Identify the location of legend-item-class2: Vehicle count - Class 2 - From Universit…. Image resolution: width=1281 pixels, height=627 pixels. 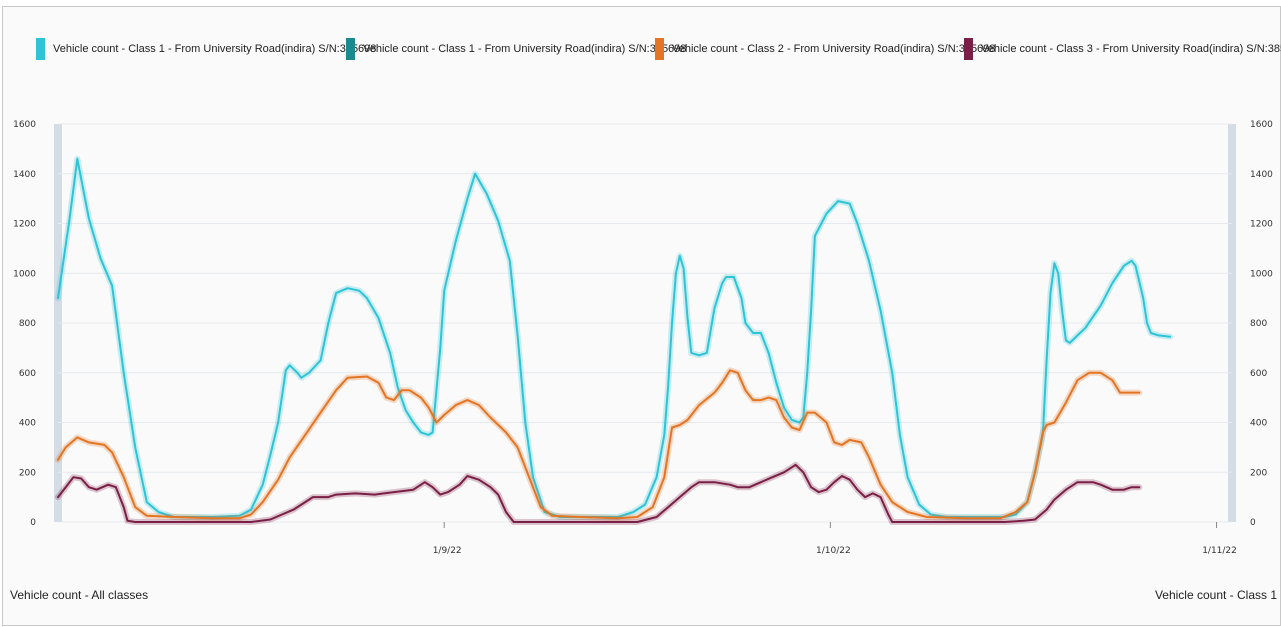
(825, 49).